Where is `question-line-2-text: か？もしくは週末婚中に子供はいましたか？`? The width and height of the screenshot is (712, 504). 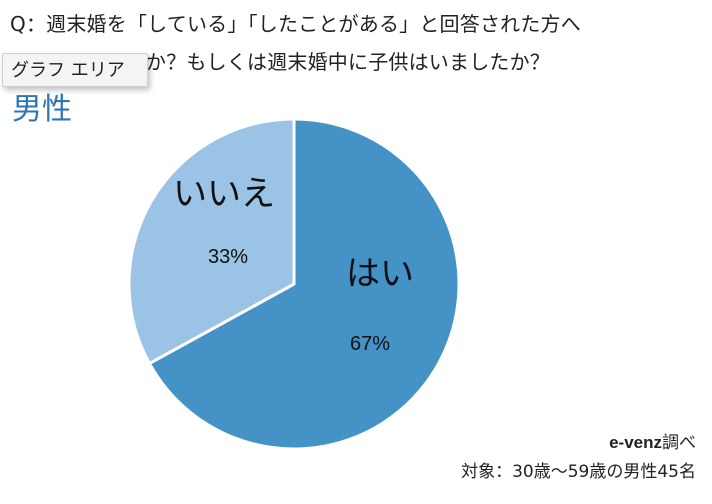
question-line-2-text: か？もしくは週末婚中に子供はいましたか？ is located at coordinates (348, 62).